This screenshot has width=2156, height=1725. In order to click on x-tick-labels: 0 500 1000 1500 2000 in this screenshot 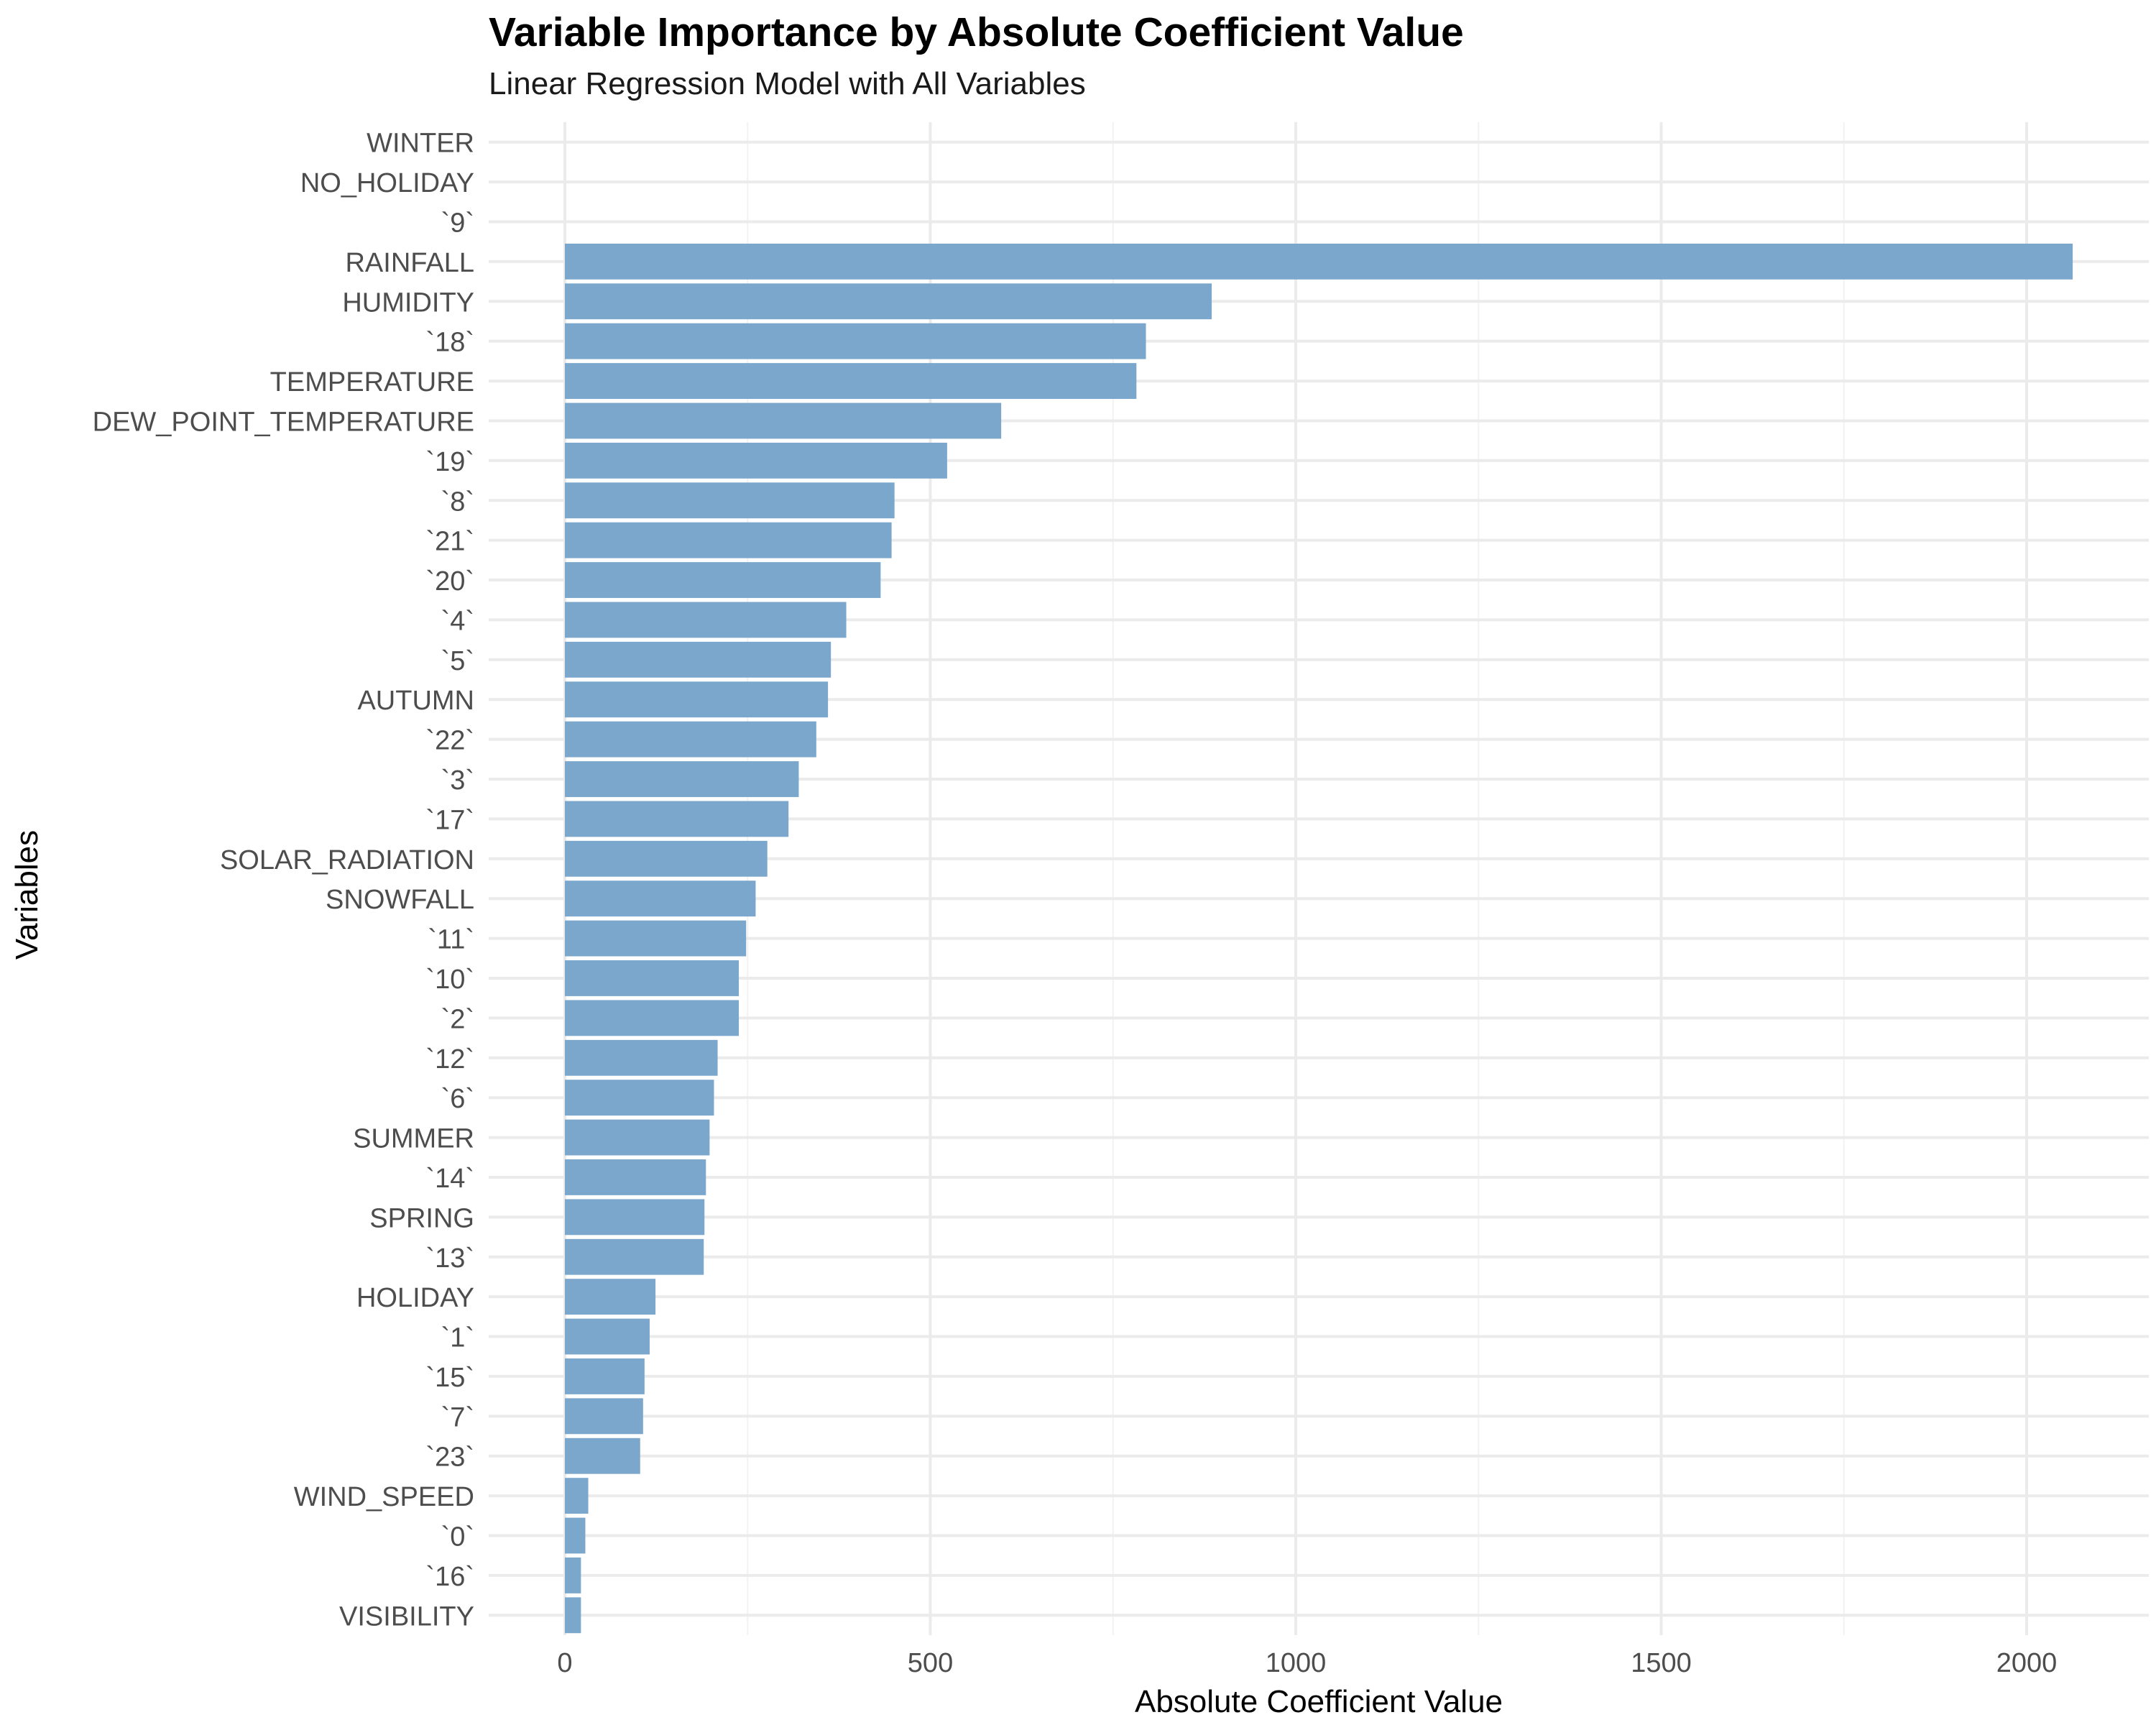, I will do `click(1307, 1663)`.